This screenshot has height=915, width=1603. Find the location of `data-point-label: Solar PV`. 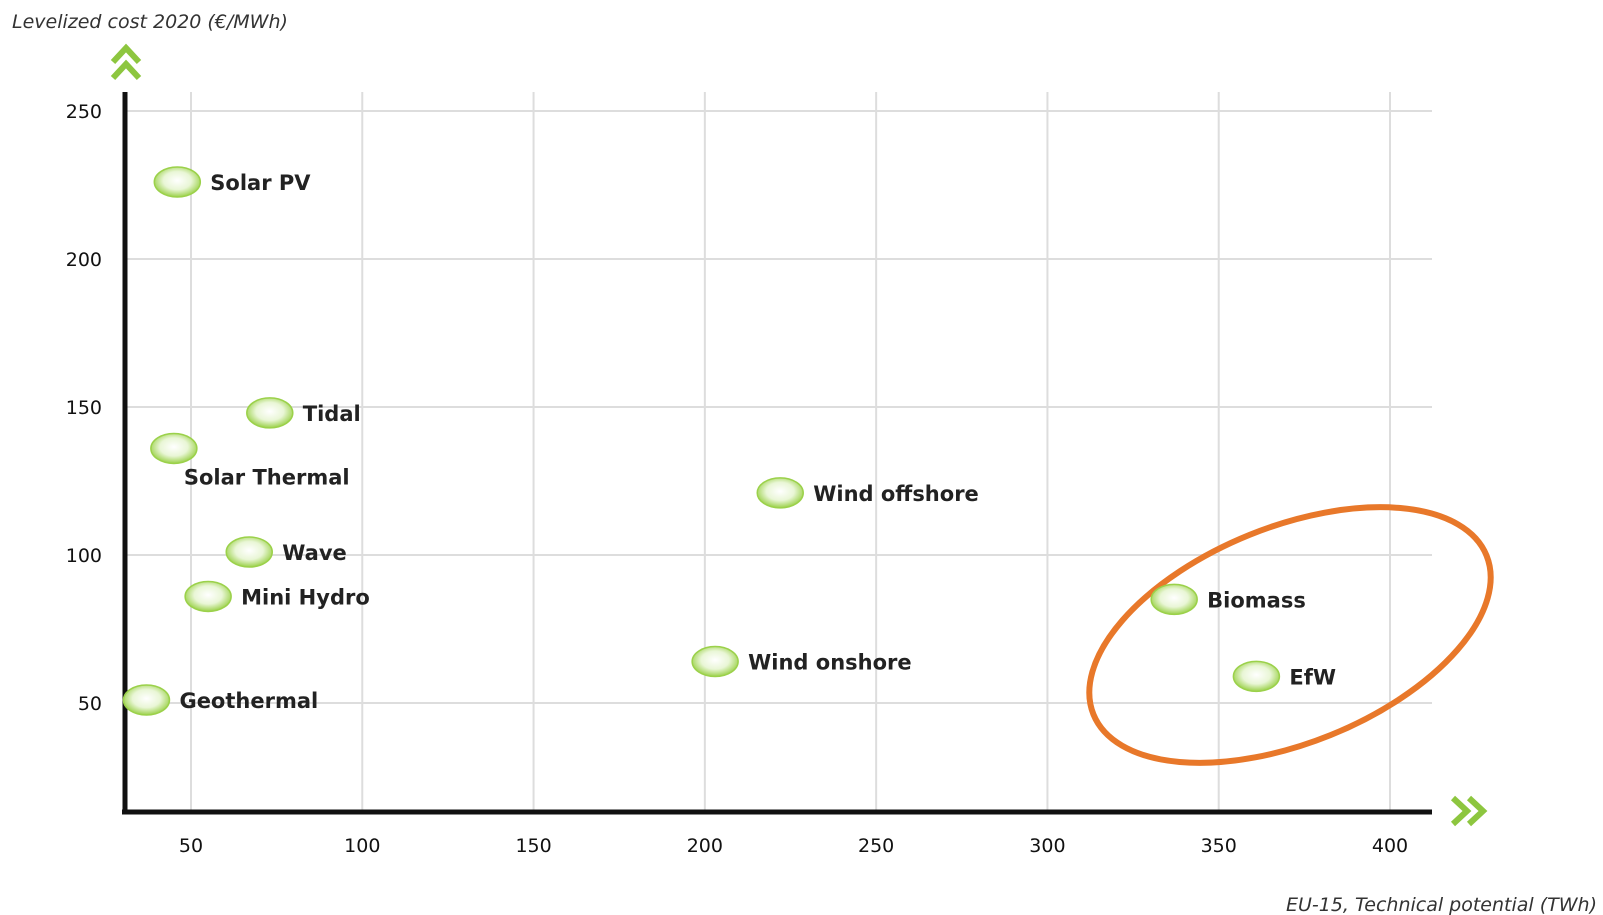

data-point-label: Solar PV is located at coordinates (260, 183).